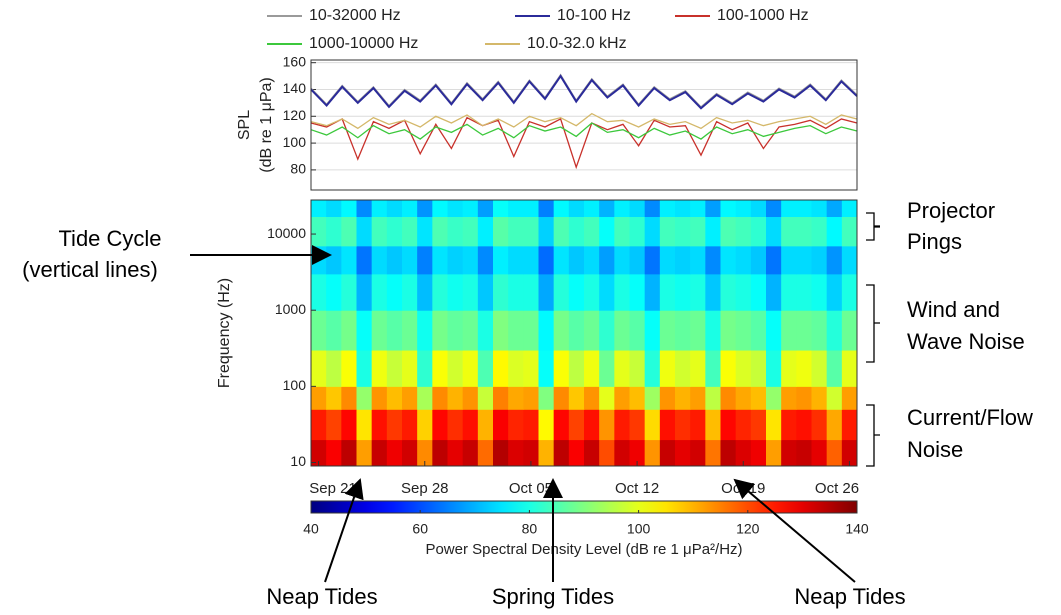  Describe the element at coordinates (244, 125) in the screenshot. I see `y-axis-label: SPL` at that location.